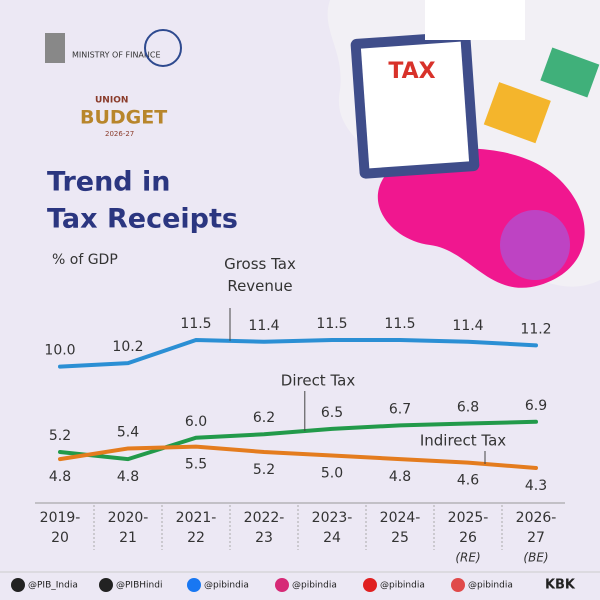  I want to click on x-tick-label: 21, so click(128, 538).